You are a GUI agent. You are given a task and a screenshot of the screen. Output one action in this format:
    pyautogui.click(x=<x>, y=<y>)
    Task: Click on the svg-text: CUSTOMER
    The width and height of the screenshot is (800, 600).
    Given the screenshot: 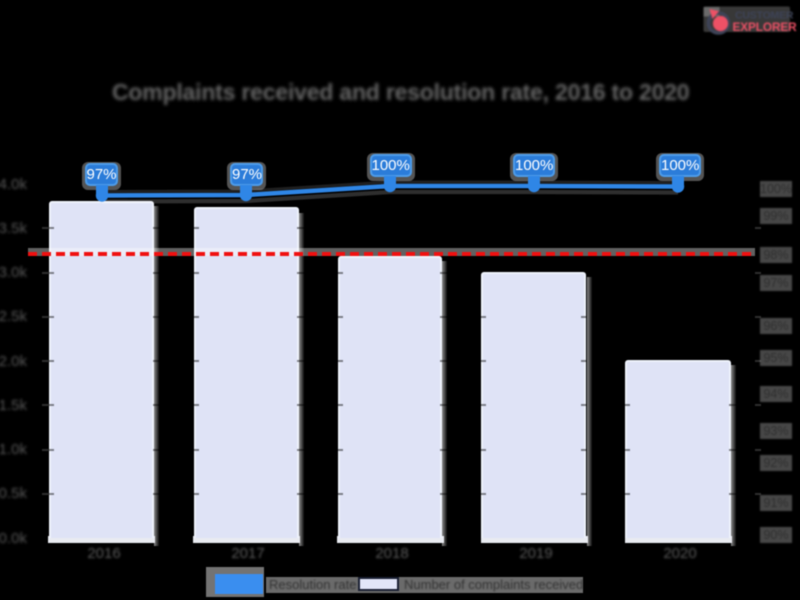 What is the action you would take?
    pyautogui.click(x=764, y=16)
    